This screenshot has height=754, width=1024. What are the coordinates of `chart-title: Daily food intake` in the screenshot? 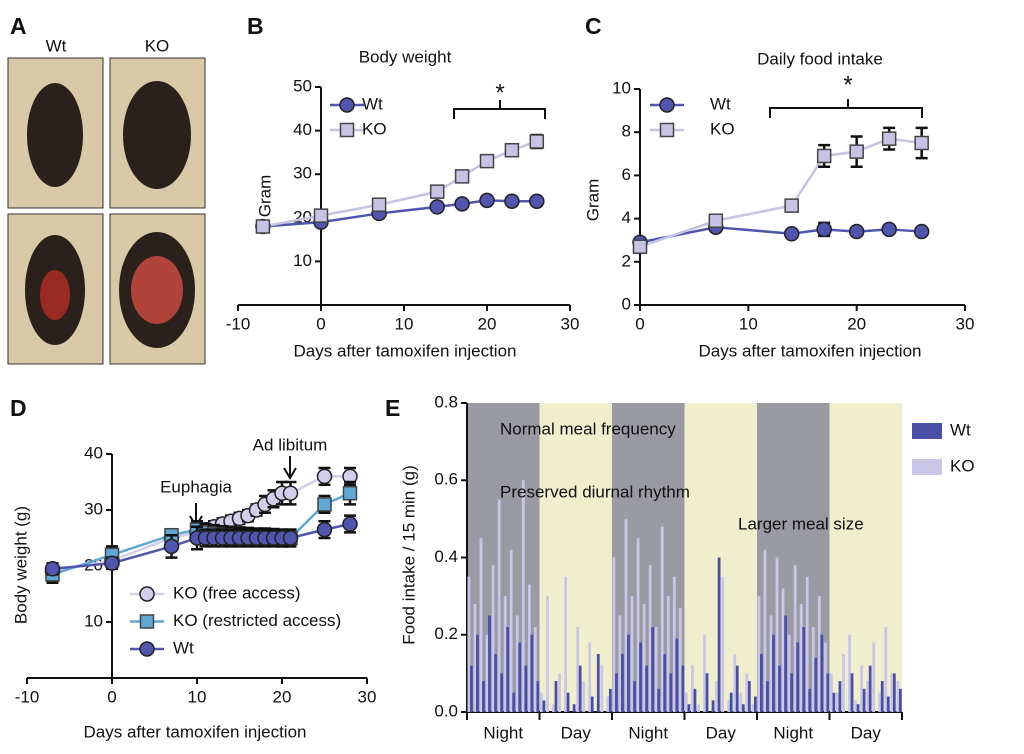 It's located at (820, 58).